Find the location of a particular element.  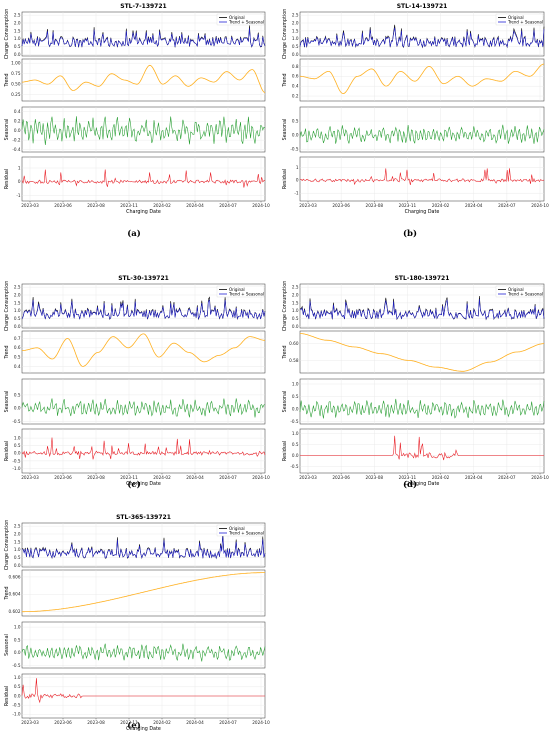

x-tick-label: 2024-02 is located at coordinates (441, 477).